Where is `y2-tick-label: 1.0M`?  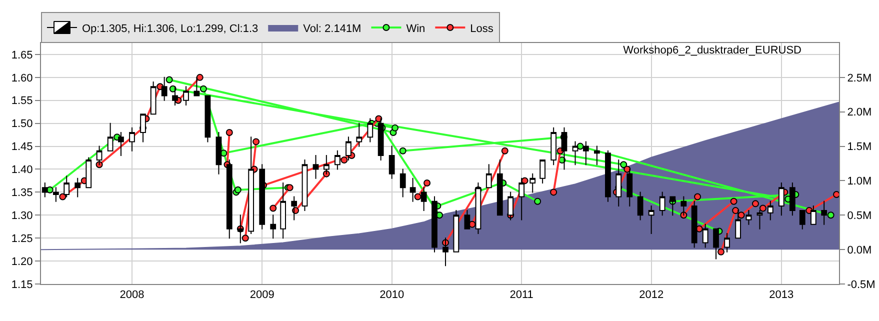
y2-tick-label: 1.0M is located at coordinates (859, 182).